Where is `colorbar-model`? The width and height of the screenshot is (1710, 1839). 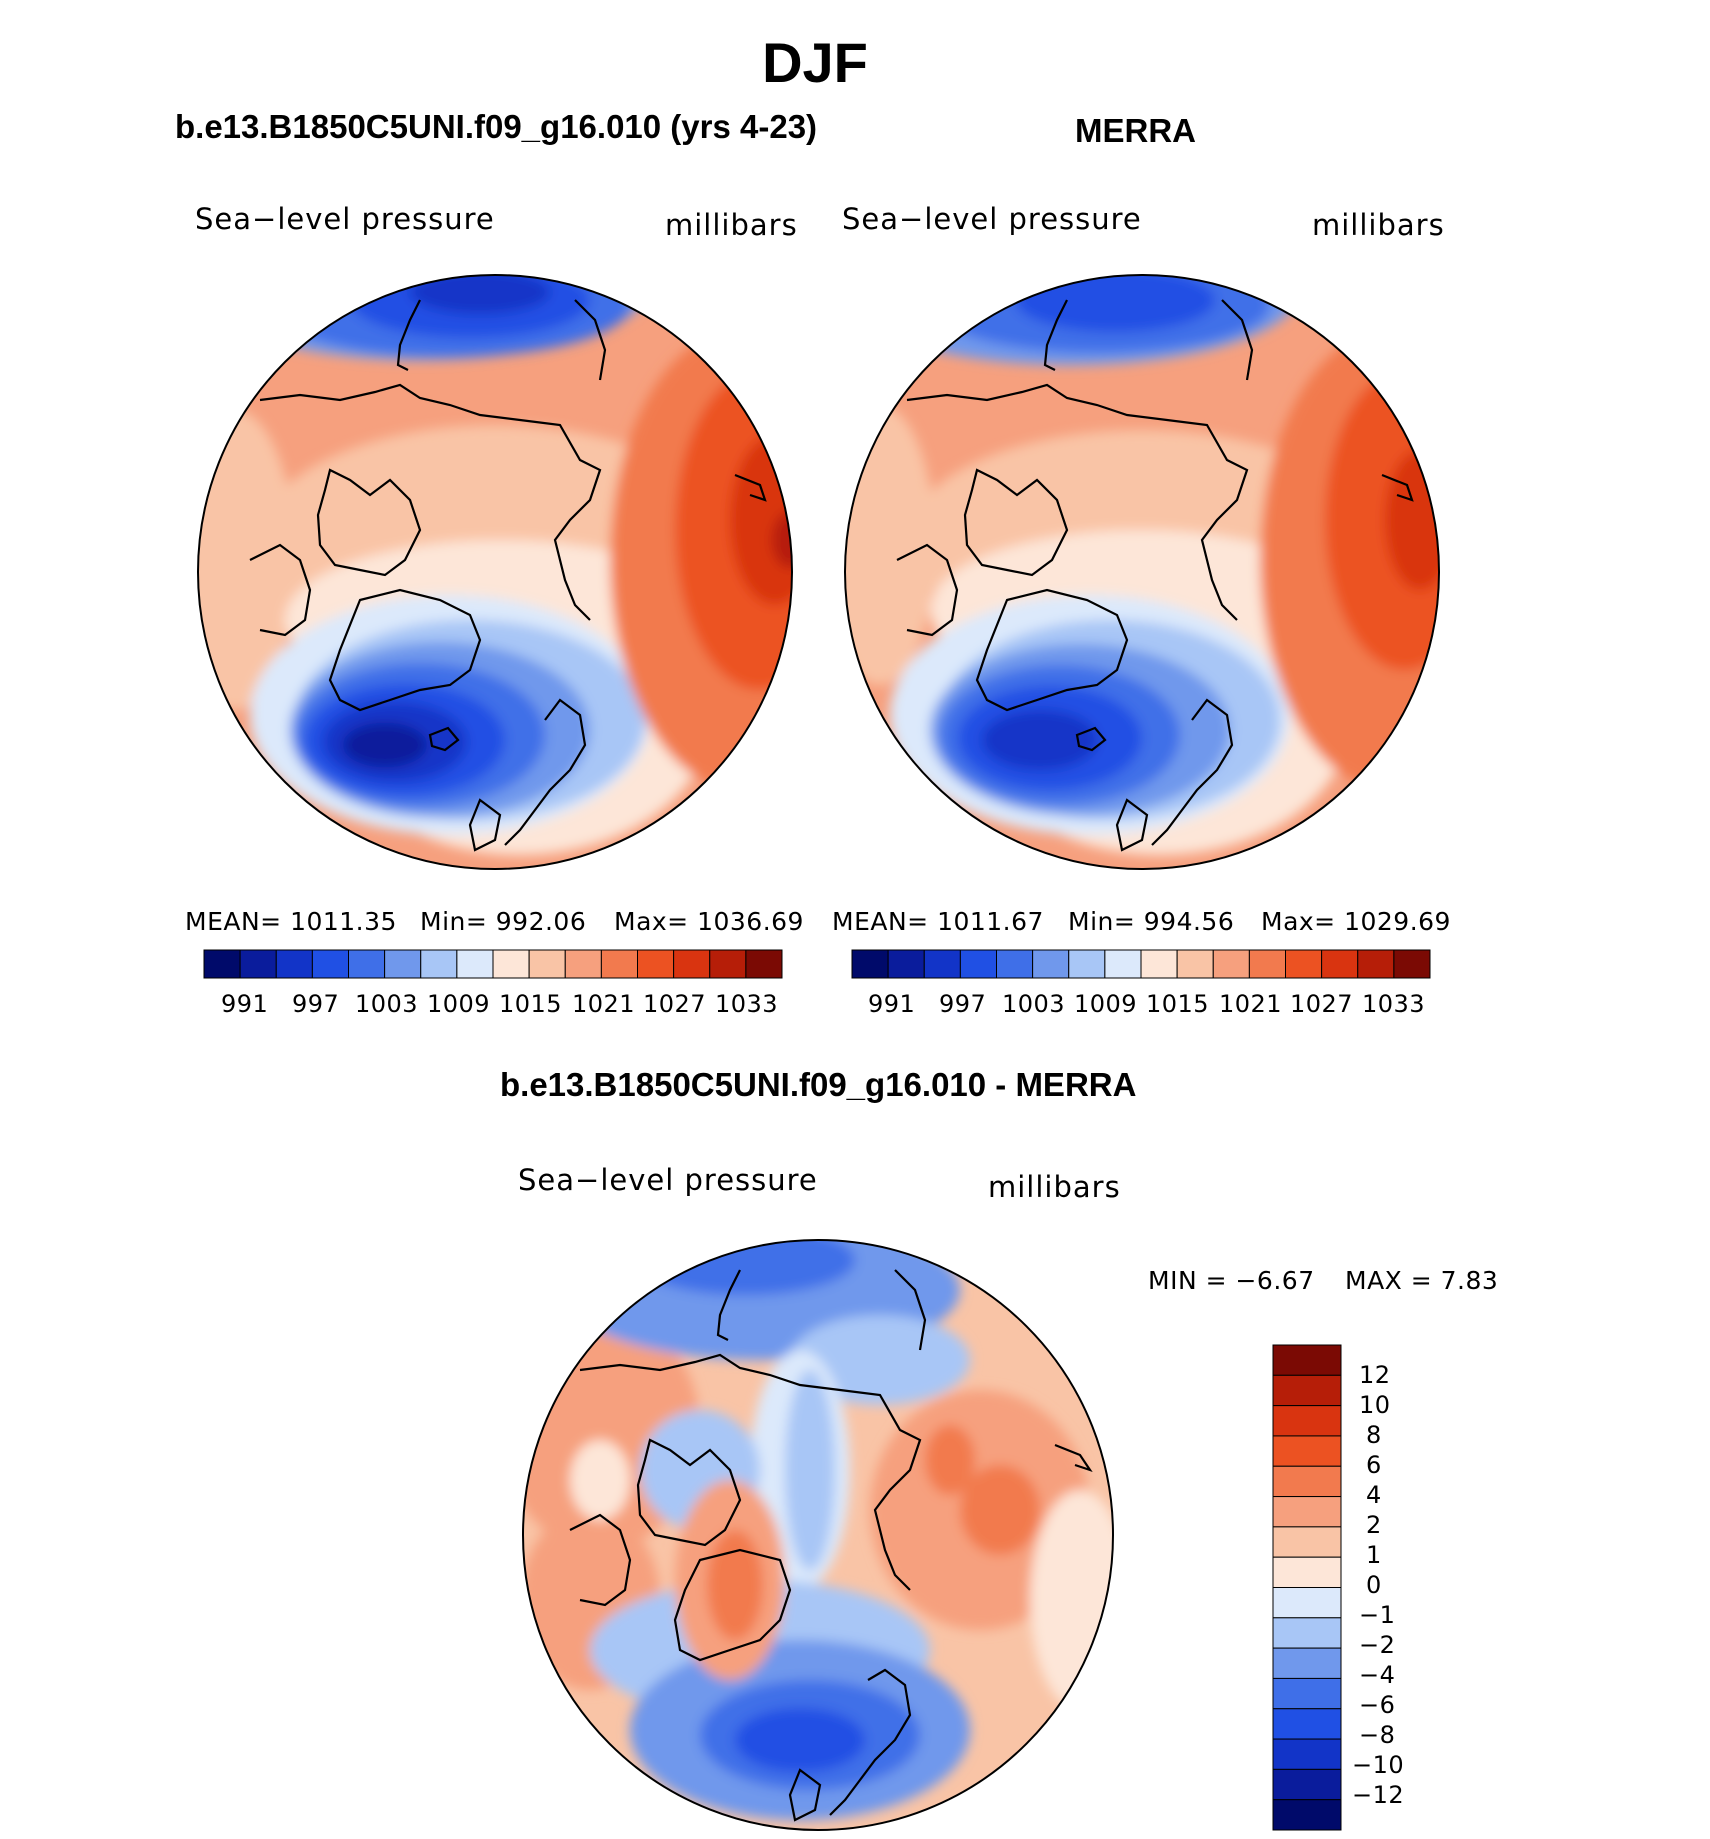 colorbar-model is located at coordinates (493, 964).